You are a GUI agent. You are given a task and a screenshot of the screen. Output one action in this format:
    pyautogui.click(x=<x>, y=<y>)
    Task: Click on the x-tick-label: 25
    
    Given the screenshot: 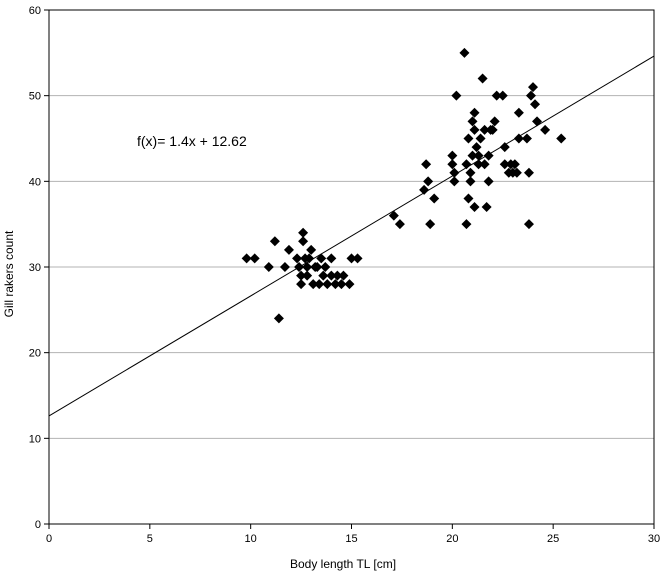 What is the action you would take?
    pyautogui.click(x=553, y=539)
    